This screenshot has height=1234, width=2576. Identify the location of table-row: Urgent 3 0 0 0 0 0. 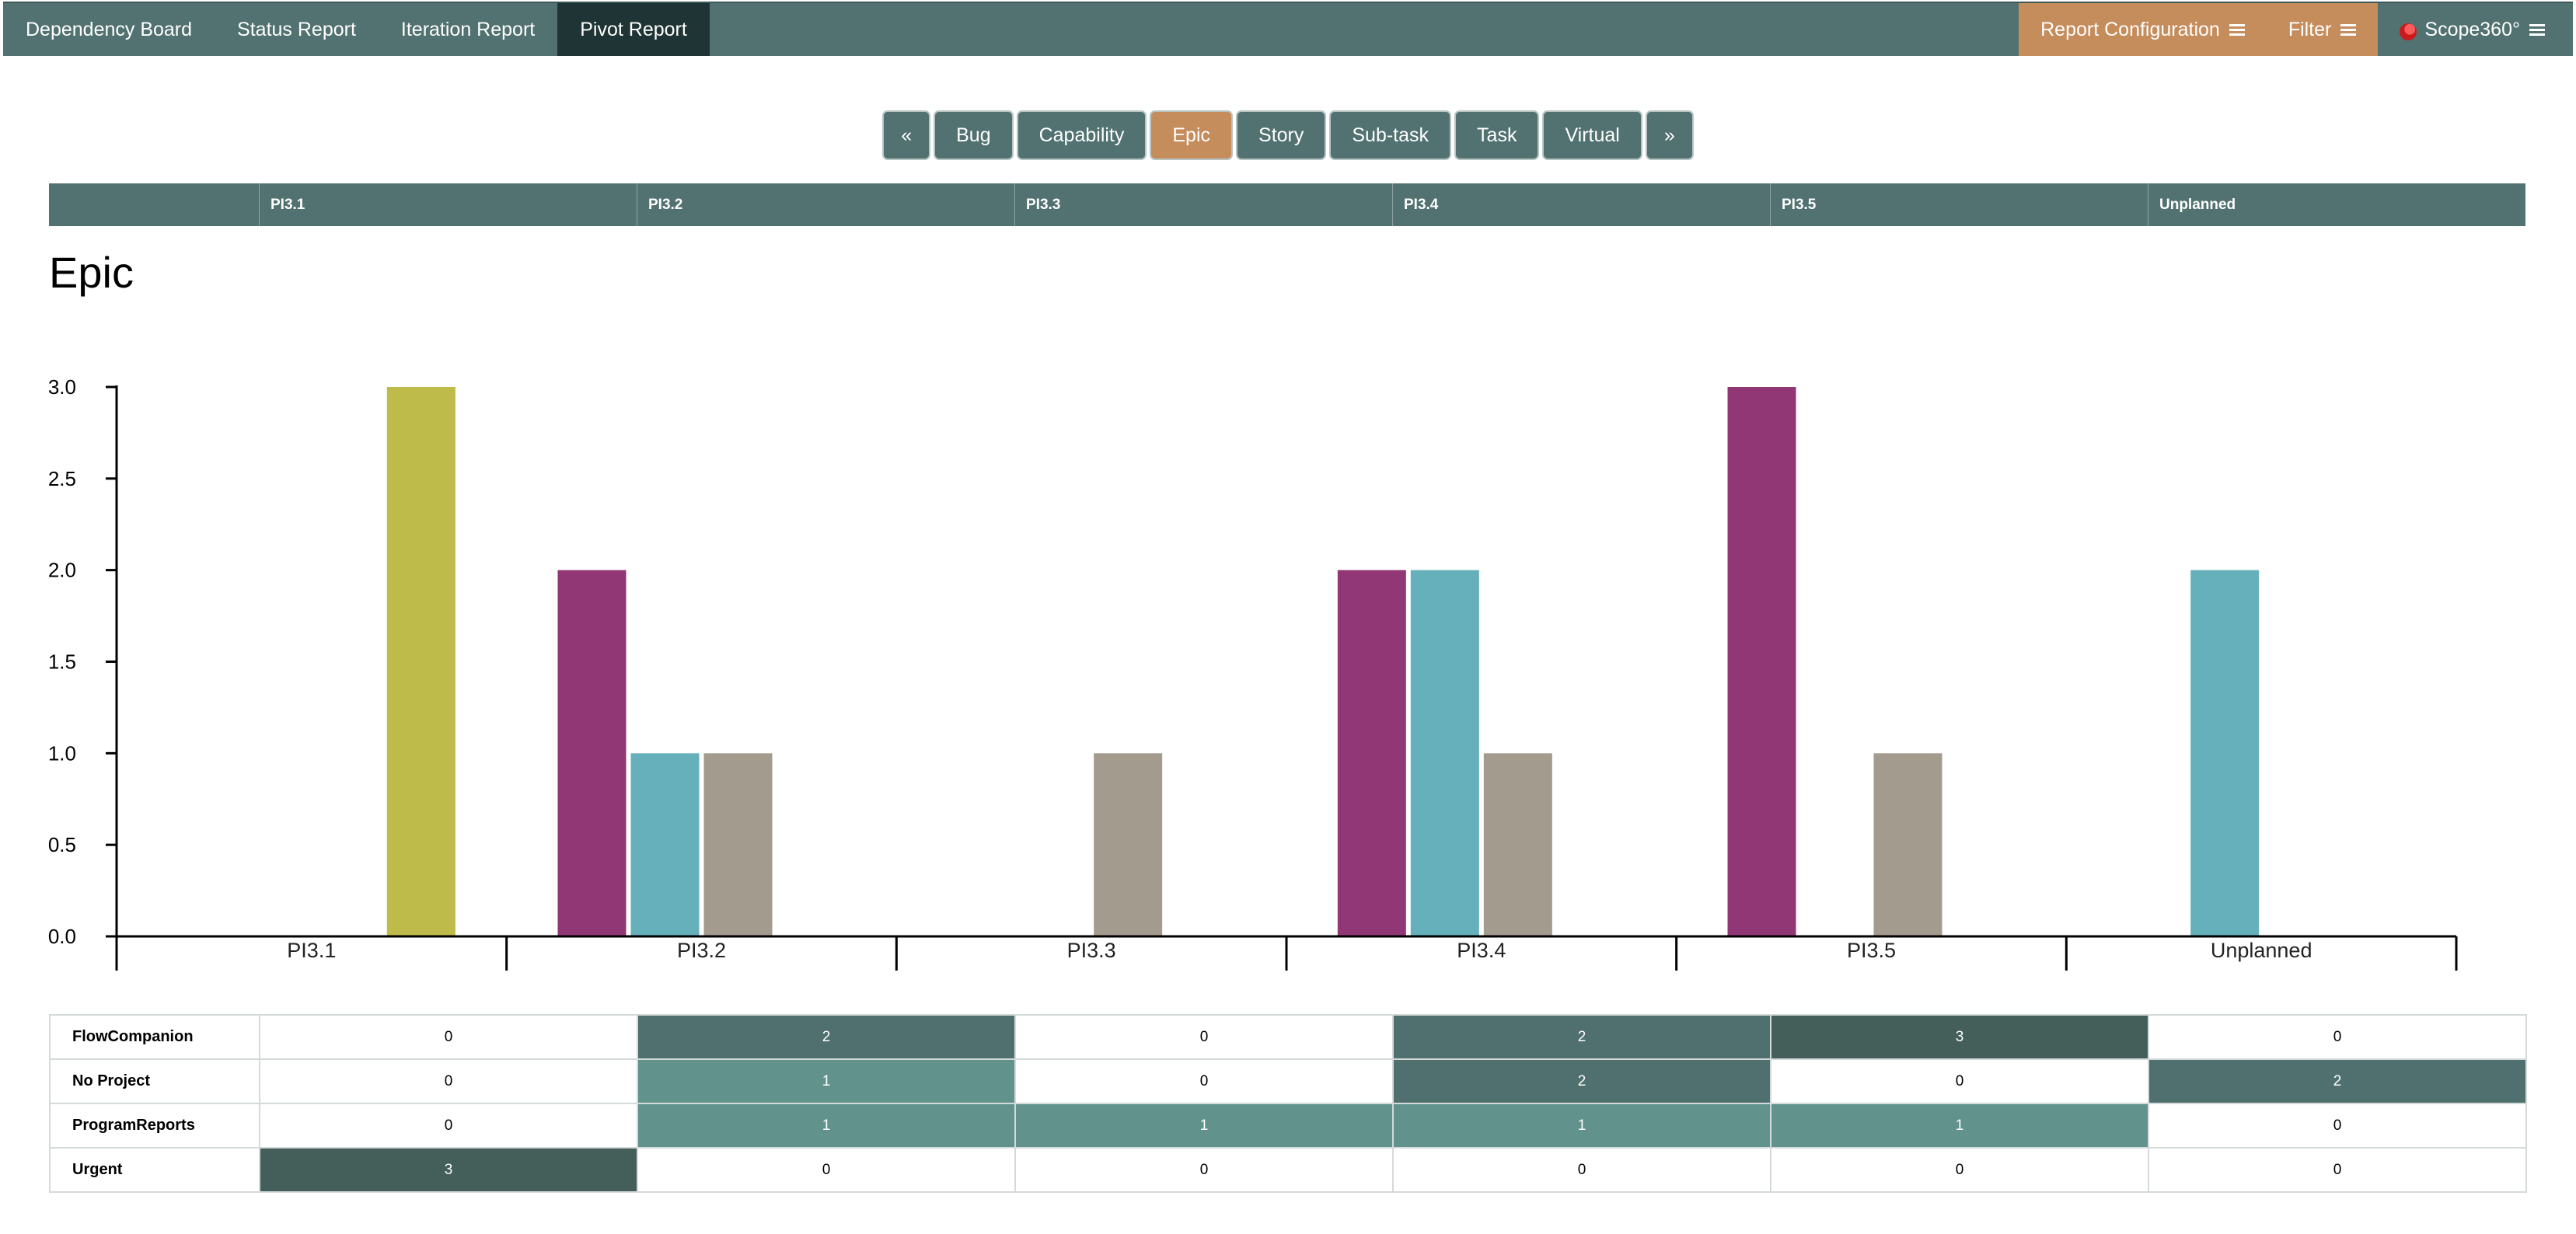
(1288, 1170).